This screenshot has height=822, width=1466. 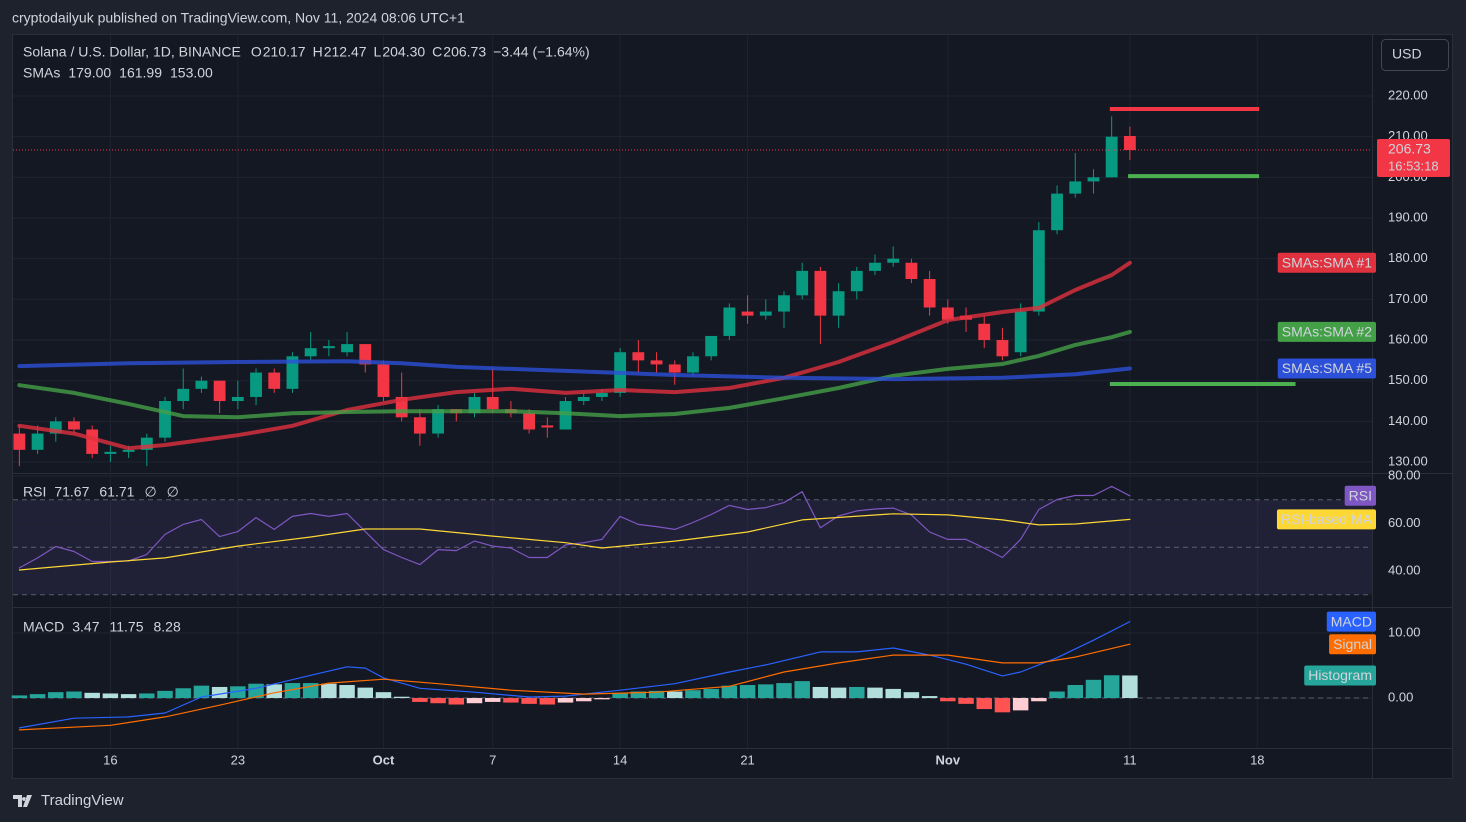 I want to click on series-tag: RSI-based MA, so click(x=1327, y=519).